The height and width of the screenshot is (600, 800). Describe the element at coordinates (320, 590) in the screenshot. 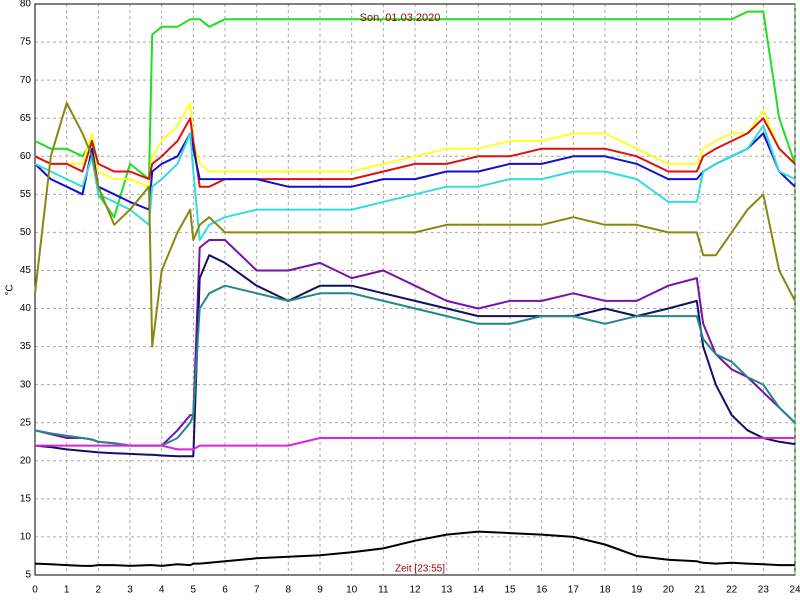

I see `x-tick-label: 9` at that location.